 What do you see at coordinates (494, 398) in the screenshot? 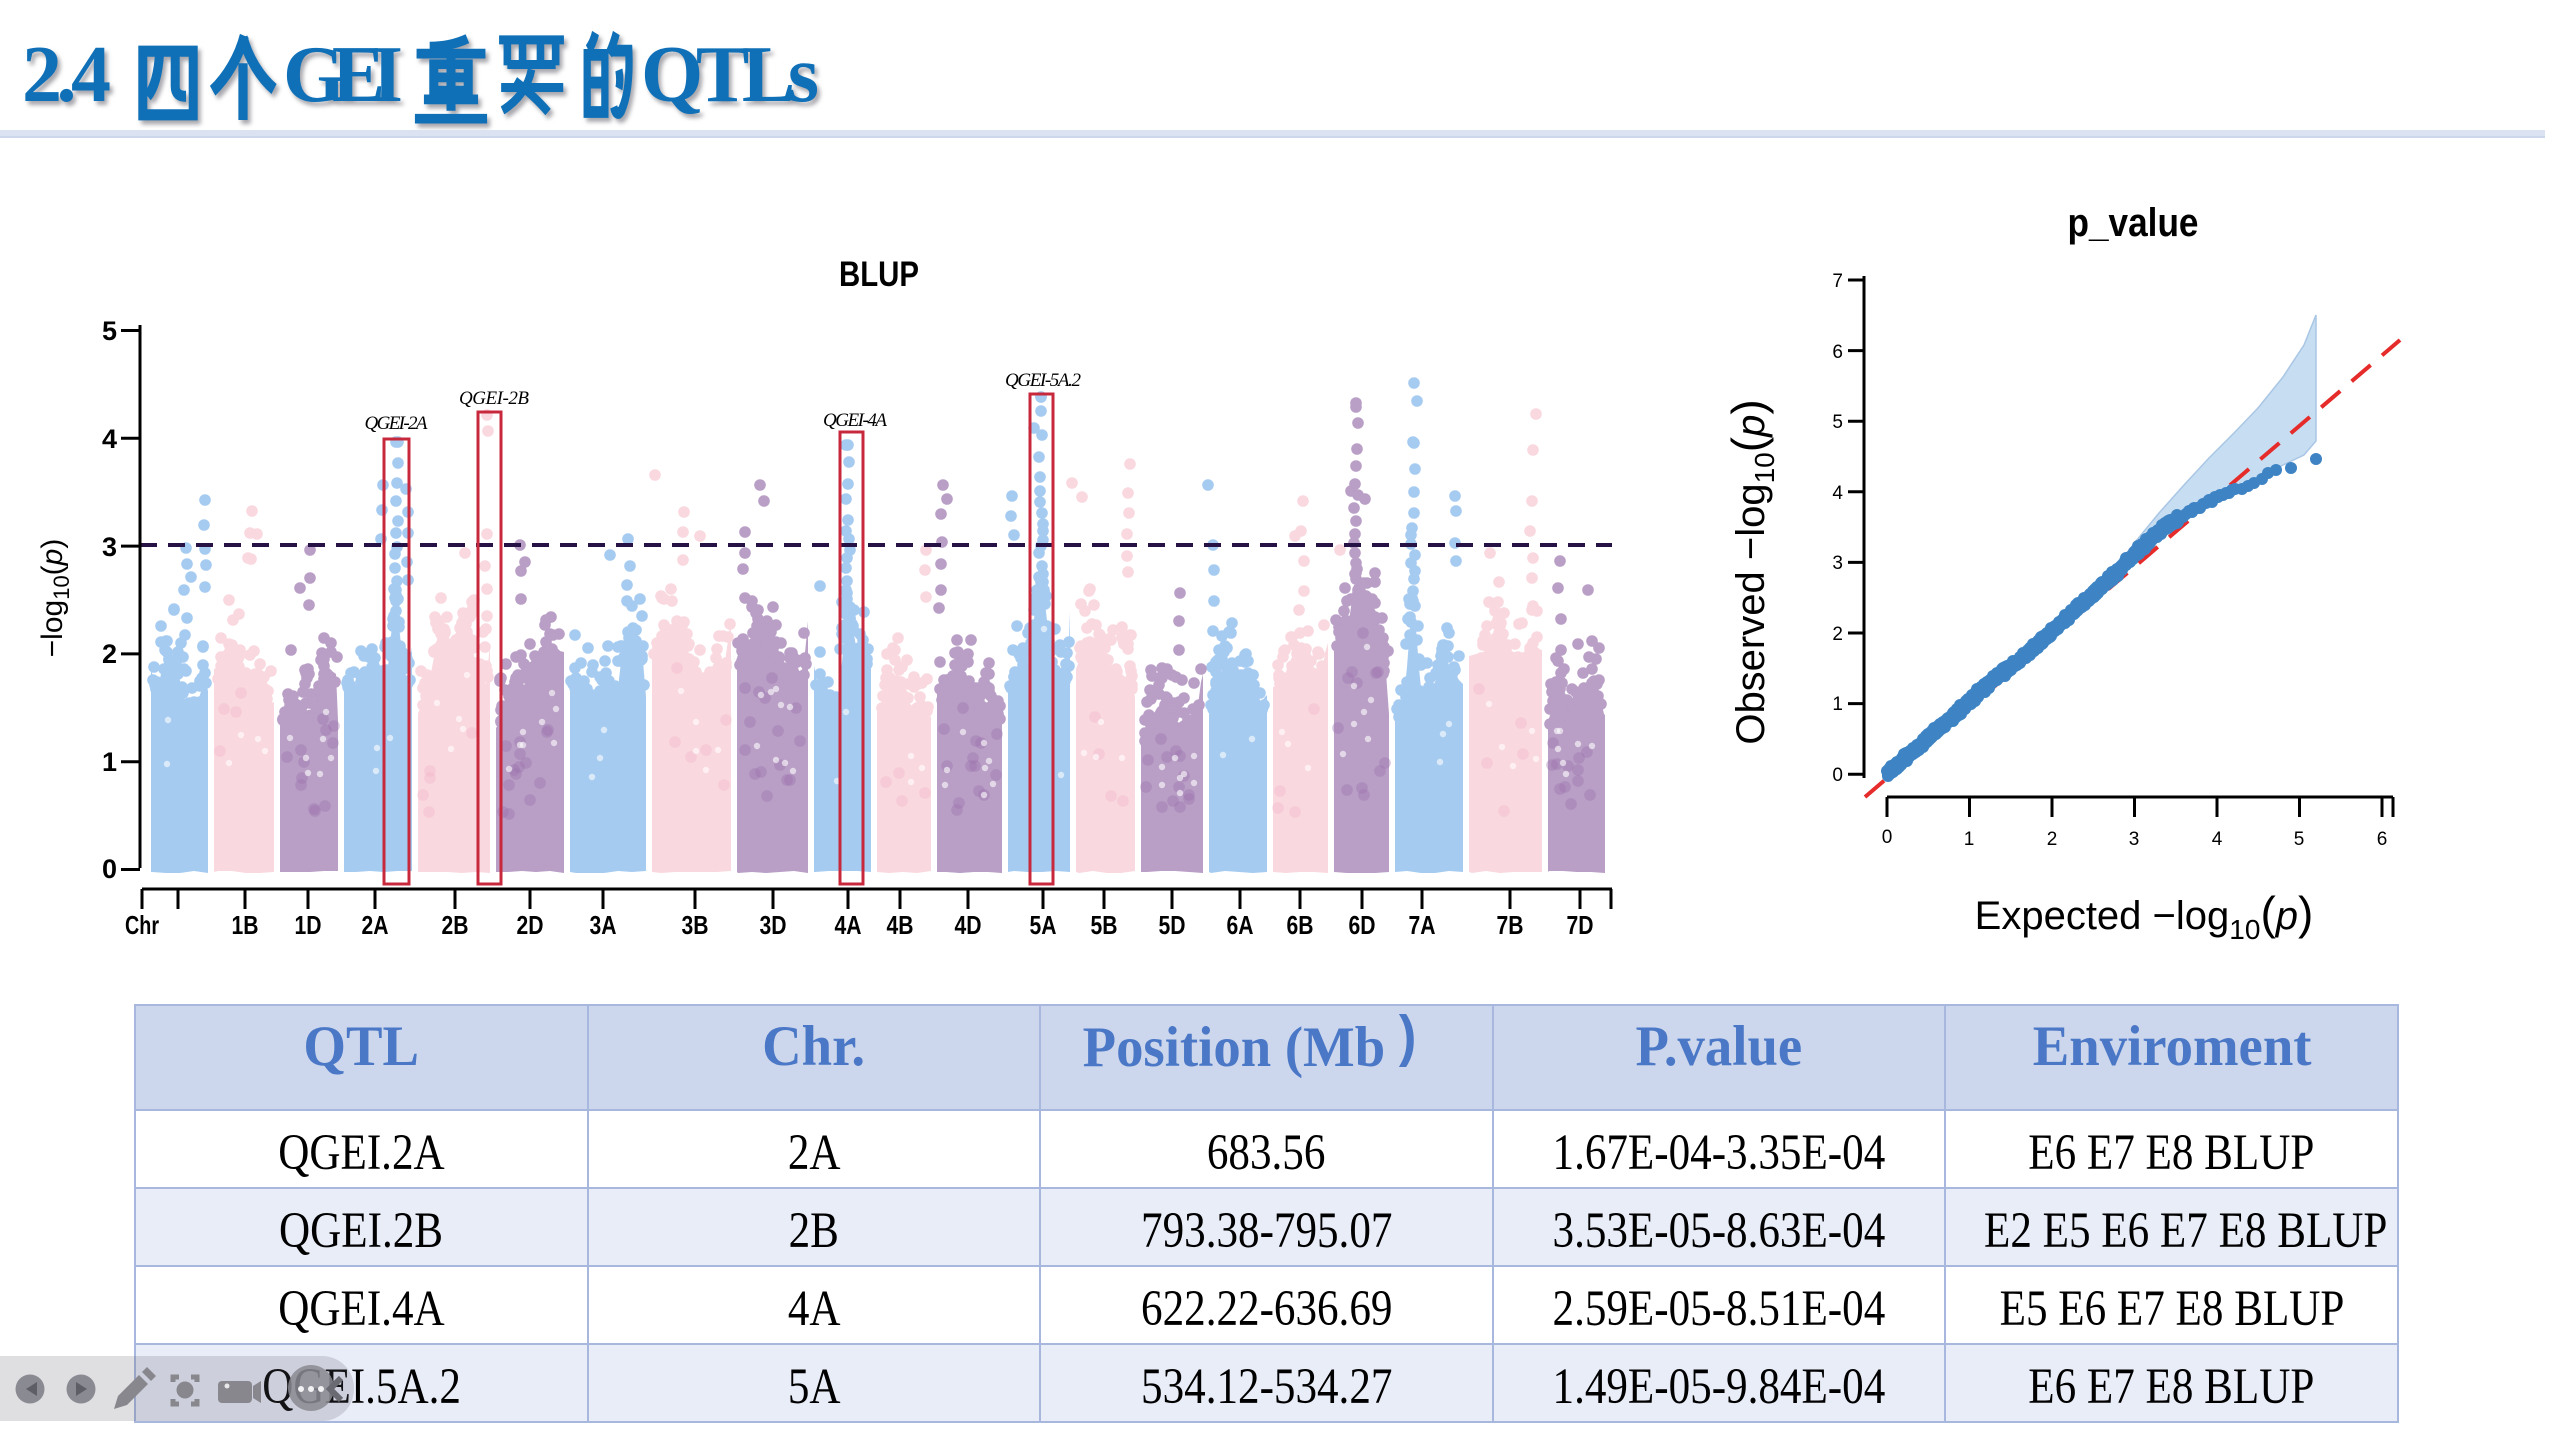
I see `svg-text: QGEI-2B` at bounding box center [494, 398].